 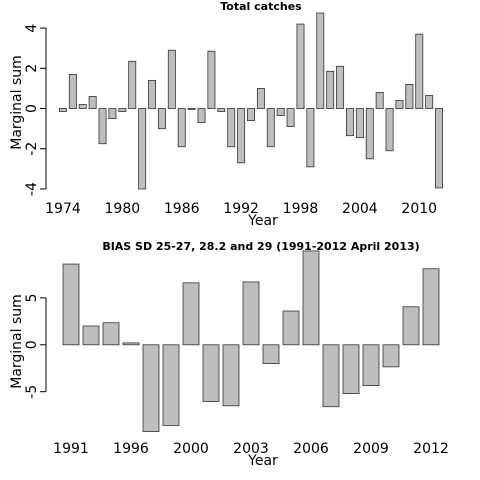 What do you see at coordinates (63, 209) in the screenshot?
I see `x-tick-label: 1974` at bounding box center [63, 209].